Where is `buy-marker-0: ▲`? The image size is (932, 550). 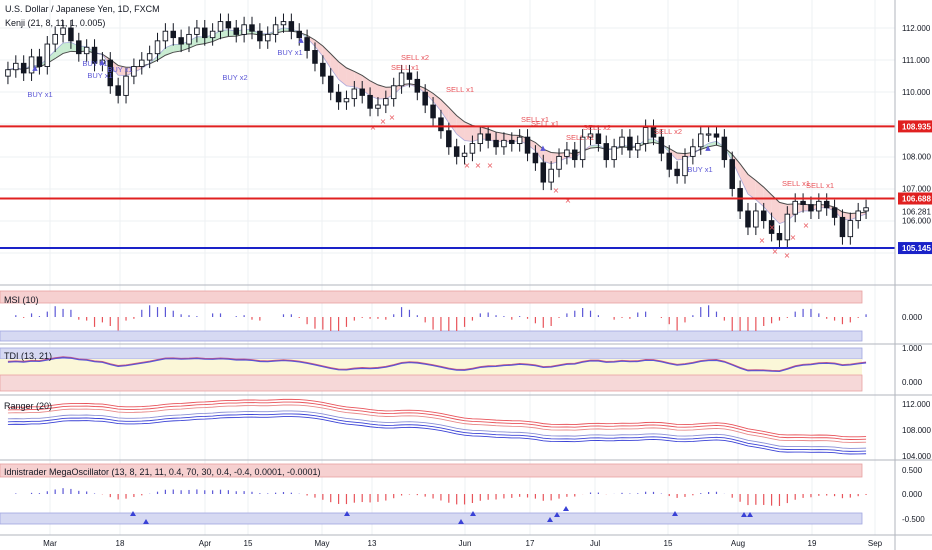
buy-marker-0: ▲ is located at coordinates (35, 68).